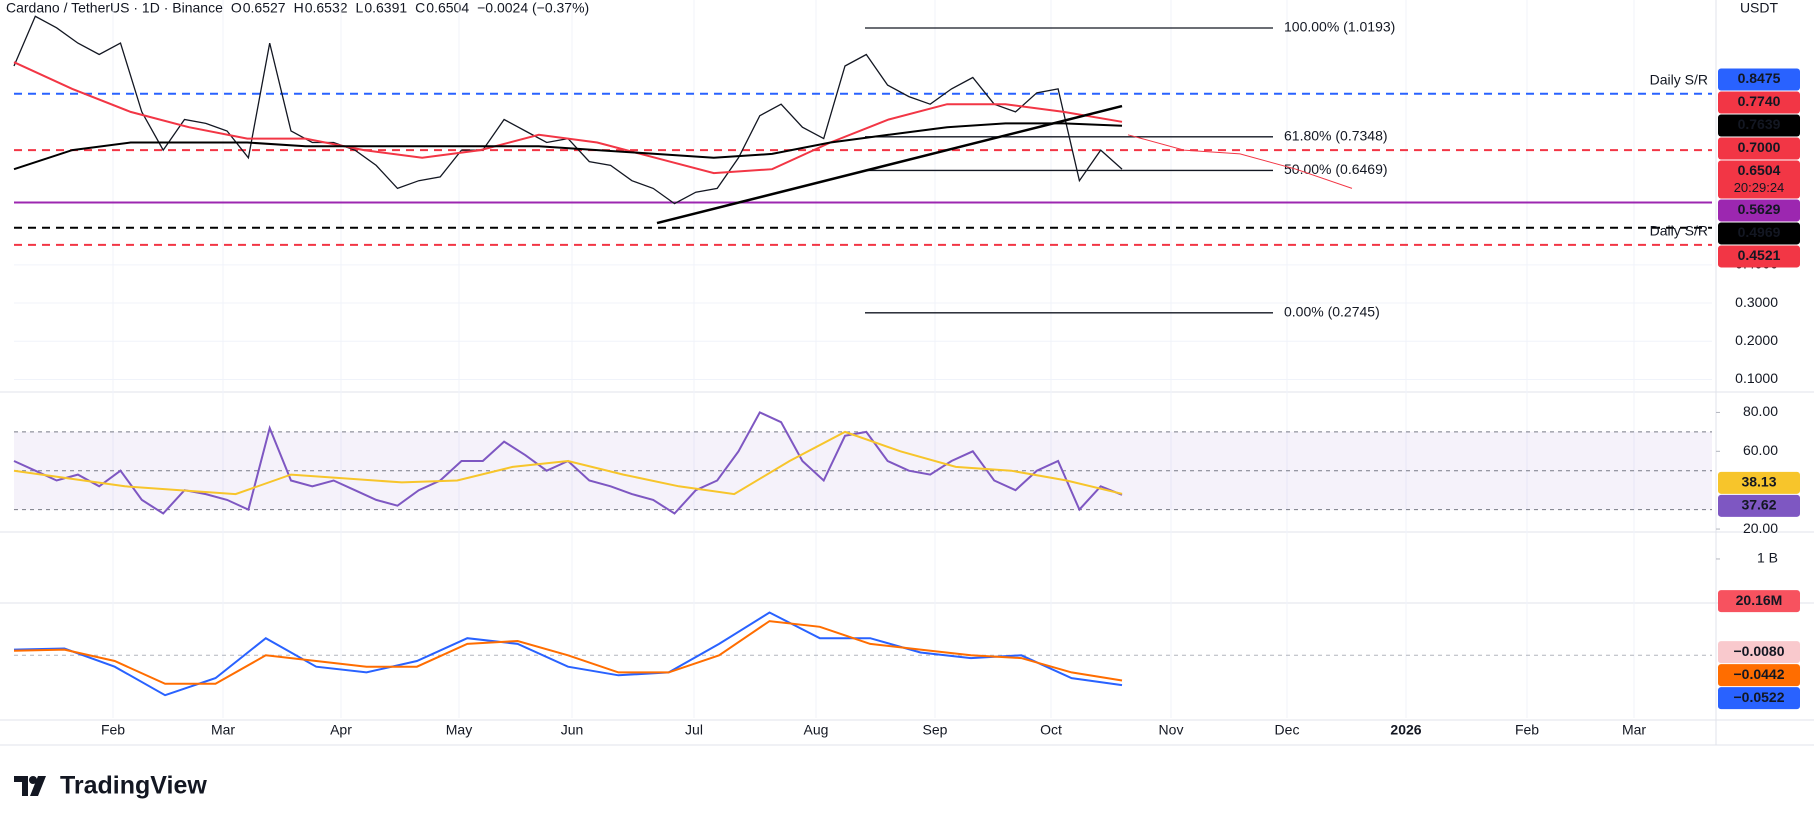 The image size is (1814, 822). I want to click on ohlc-label: L, so click(360, 8).